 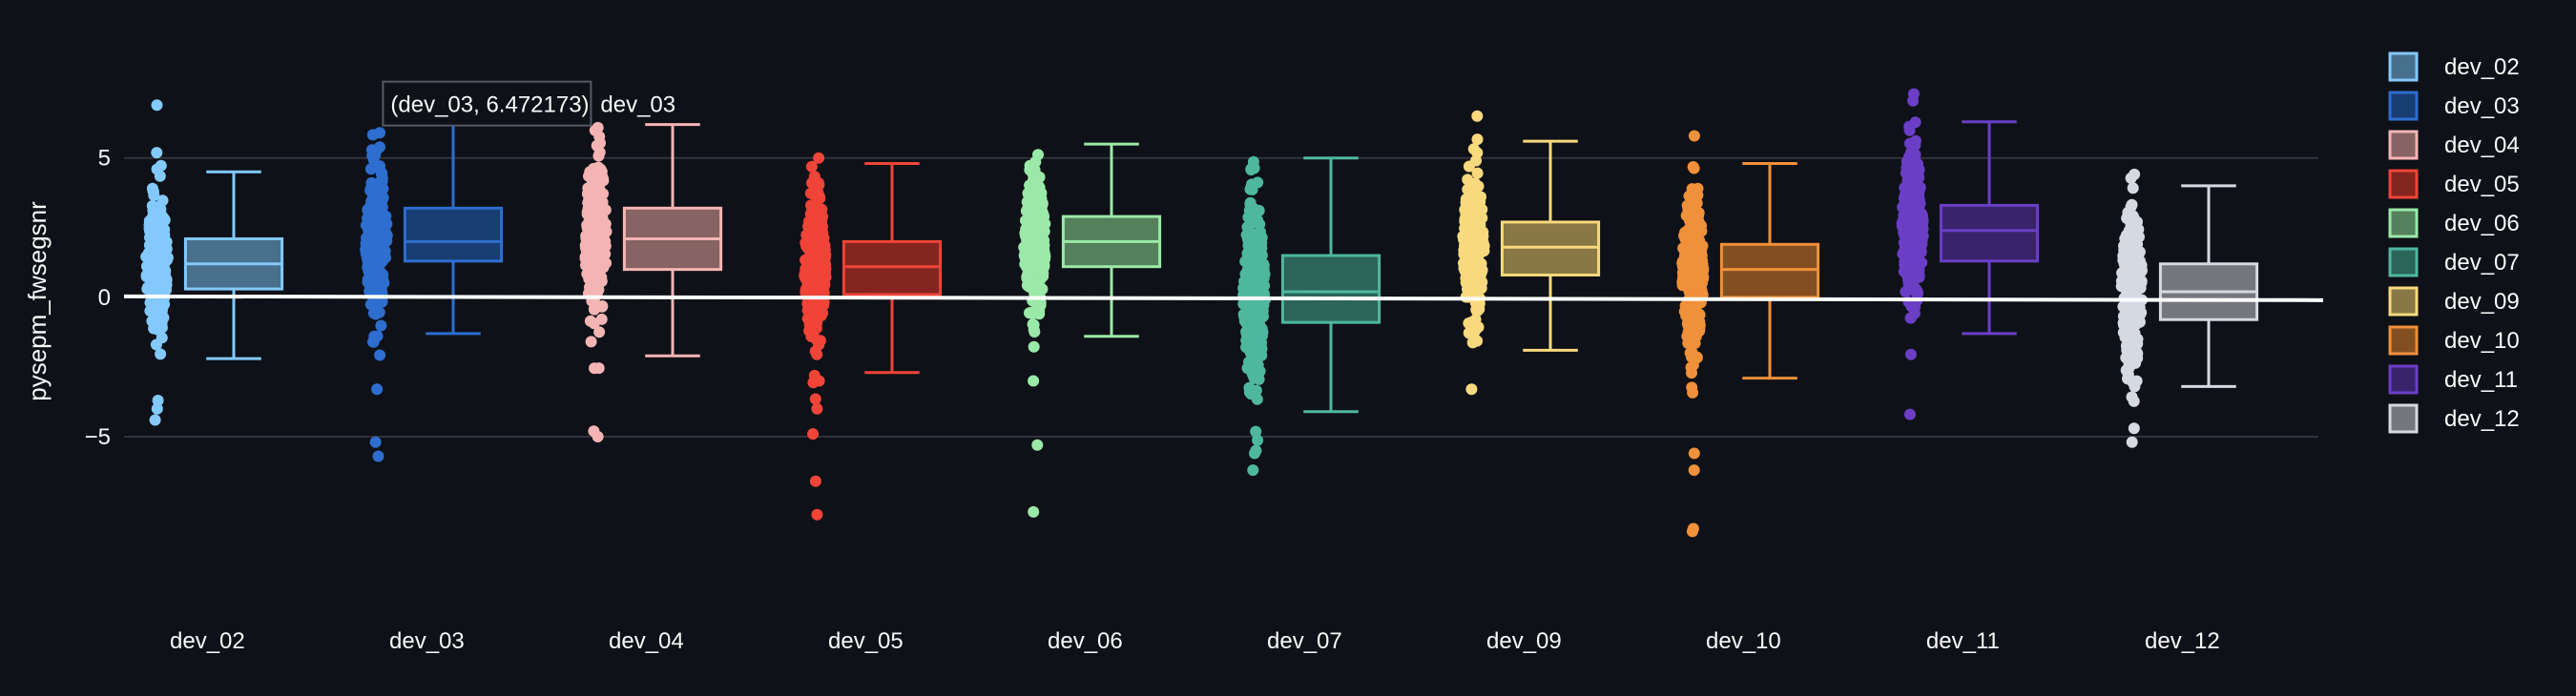 What do you see at coordinates (2454, 340) in the screenshot?
I see `legend-item-dev_10: dev_10` at bounding box center [2454, 340].